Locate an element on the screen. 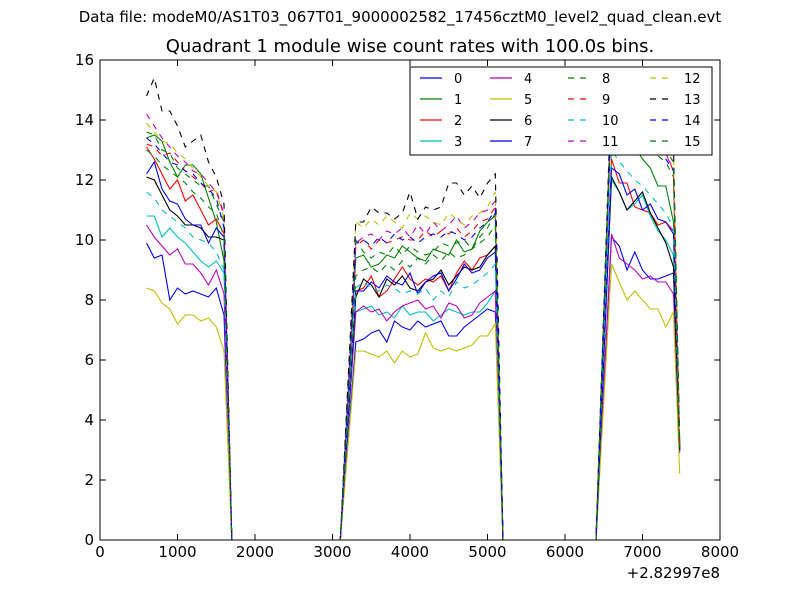 This screenshot has height=600, width=800. legend-label-3: 3 is located at coordinates (458, 142).